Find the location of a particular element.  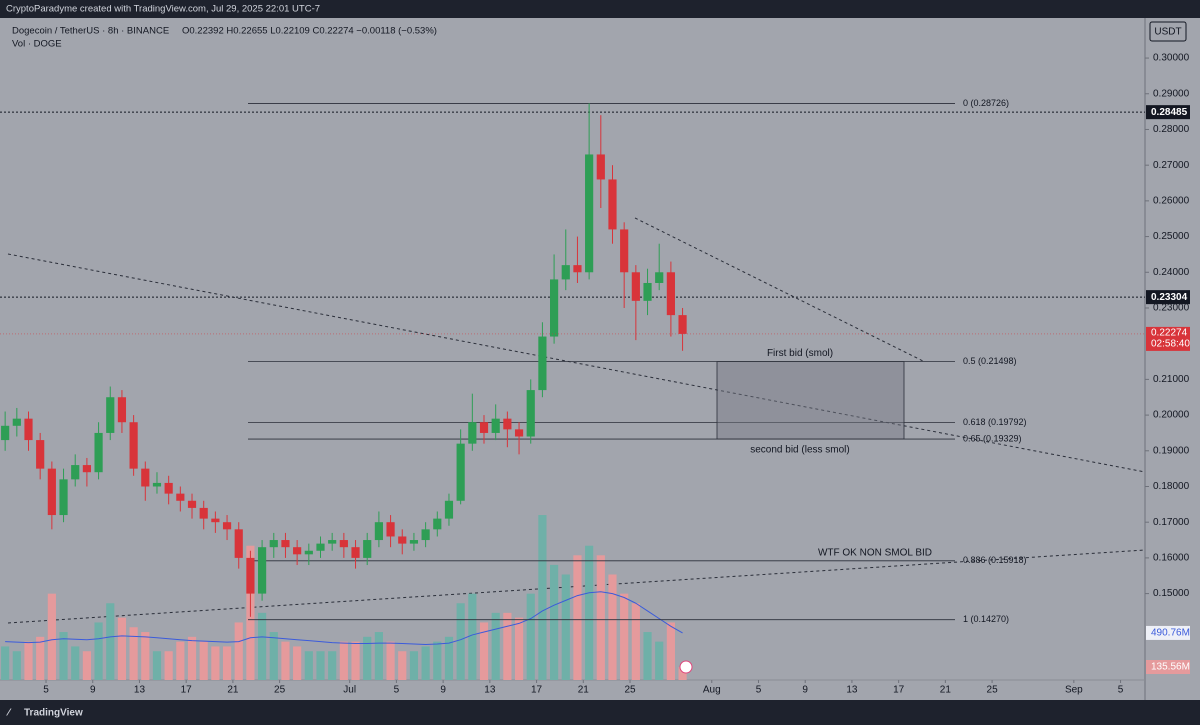

x-tick-label: 21 is located at coordinates (233, 690).